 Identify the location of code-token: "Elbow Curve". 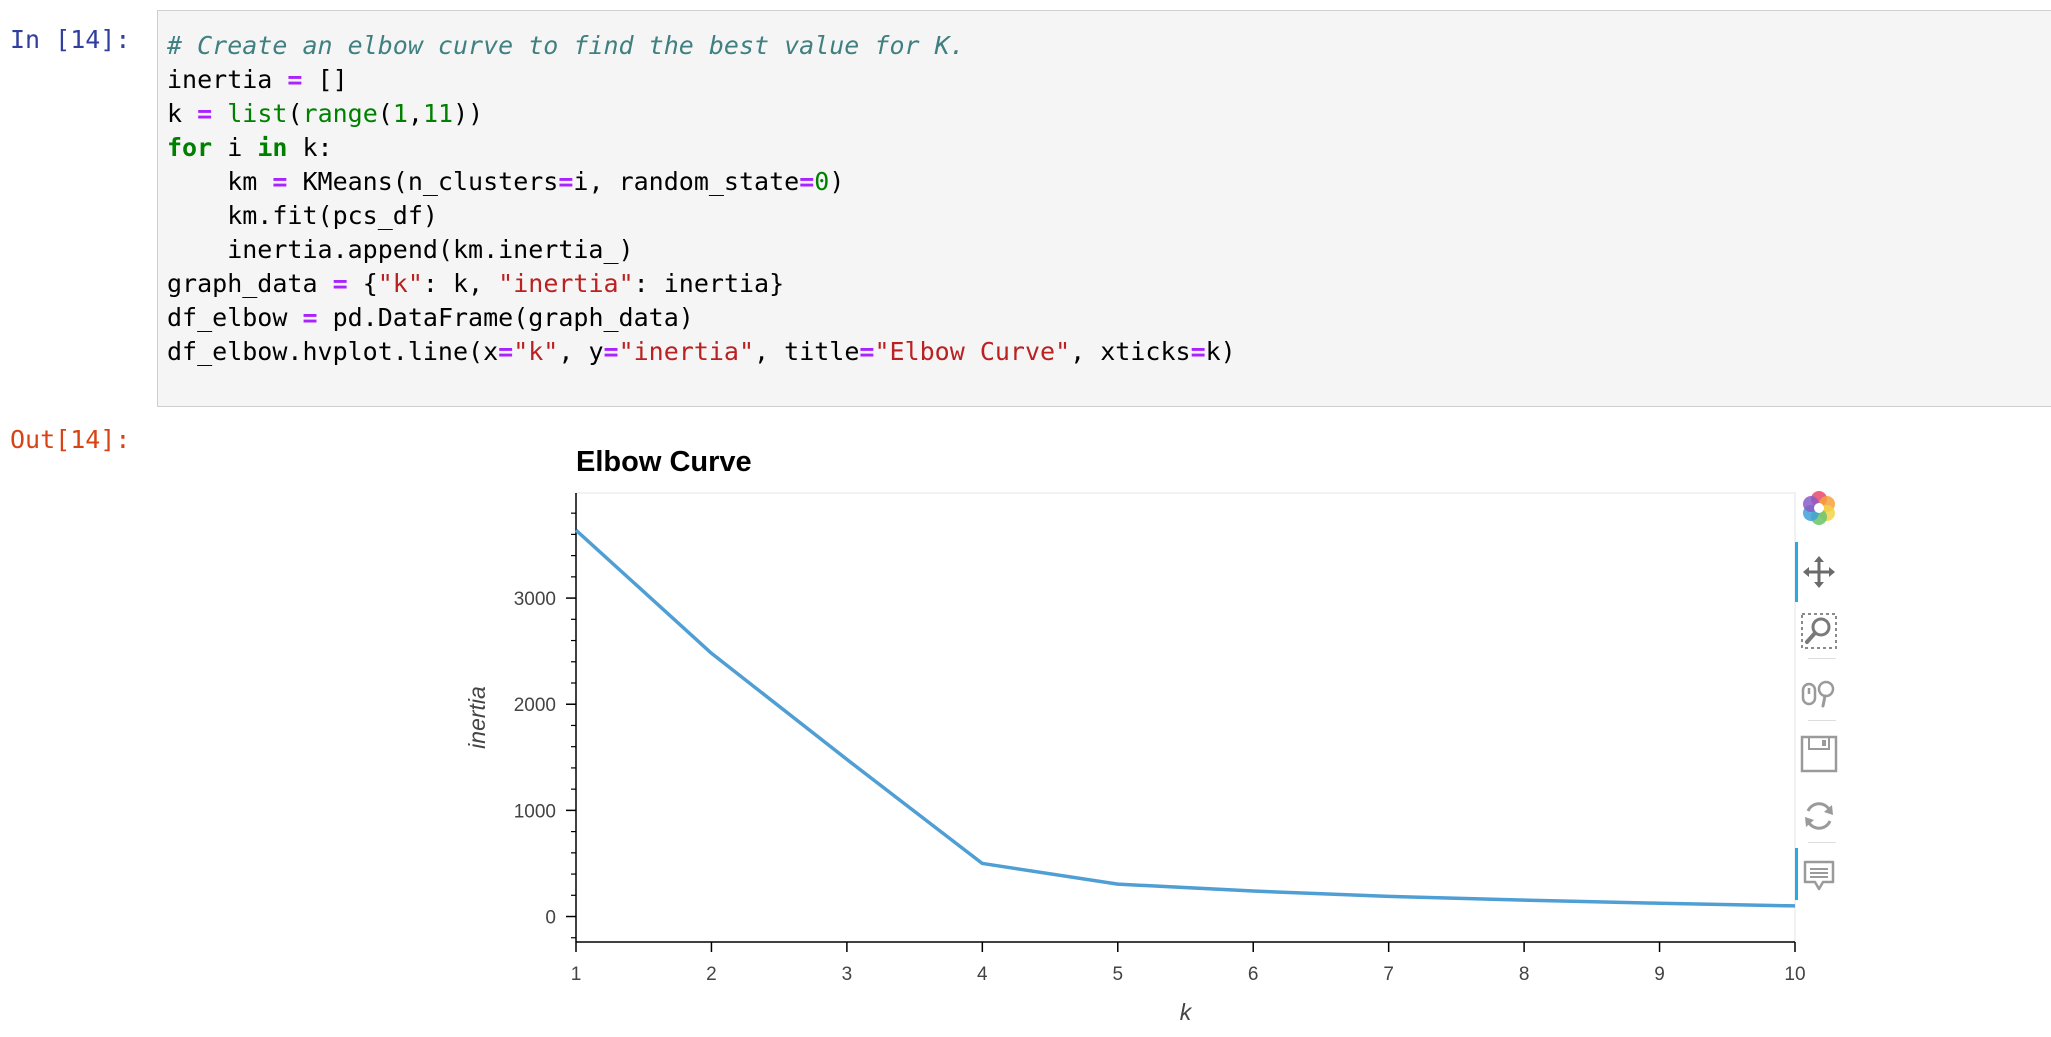
(972, 351).